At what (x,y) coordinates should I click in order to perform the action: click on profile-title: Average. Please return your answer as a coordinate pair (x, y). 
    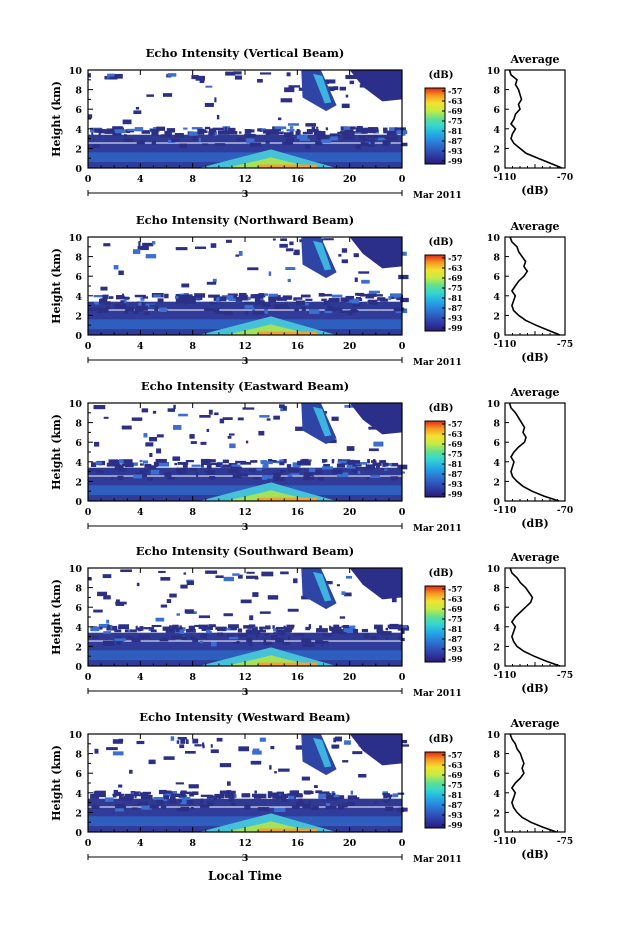
    Looking at the image, I should click on (534, 392).